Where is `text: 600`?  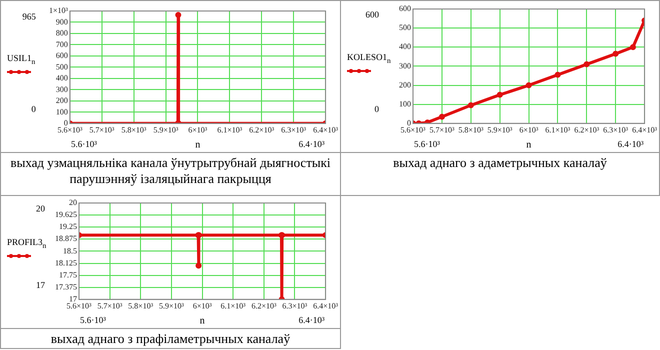
text: 600 is located at coordinates (373, 14).